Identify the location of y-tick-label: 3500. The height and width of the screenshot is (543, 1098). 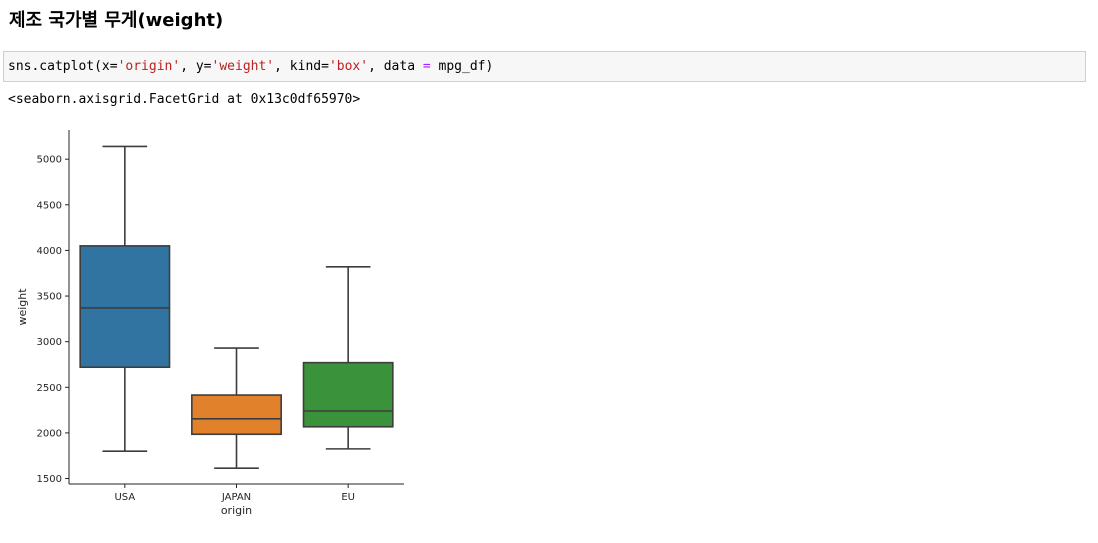
(49, 297).